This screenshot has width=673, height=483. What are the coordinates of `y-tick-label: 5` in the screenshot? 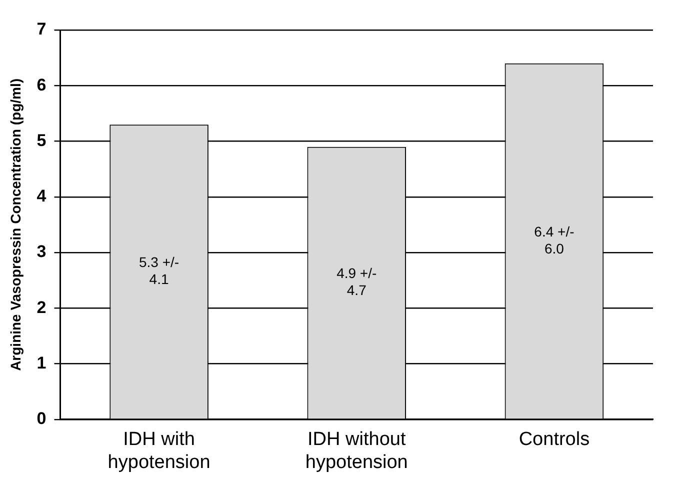 It's located at (41, 140).